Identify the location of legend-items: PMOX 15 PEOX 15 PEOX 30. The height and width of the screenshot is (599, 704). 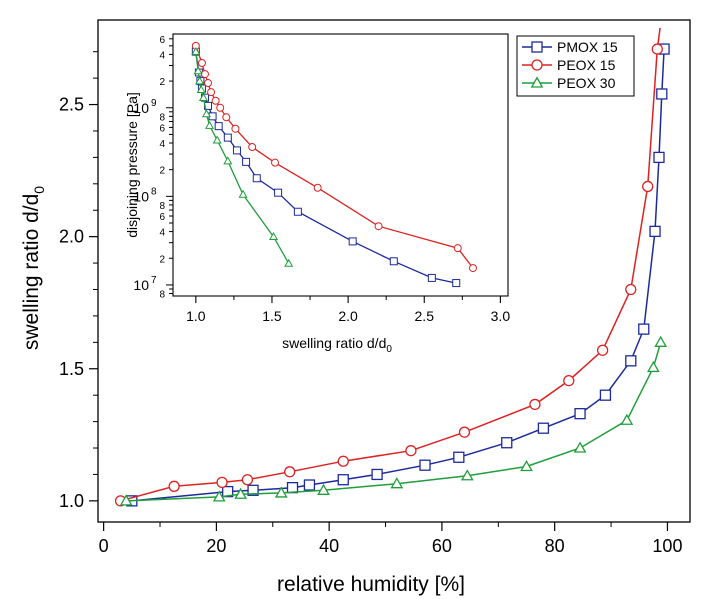
(570, 65).